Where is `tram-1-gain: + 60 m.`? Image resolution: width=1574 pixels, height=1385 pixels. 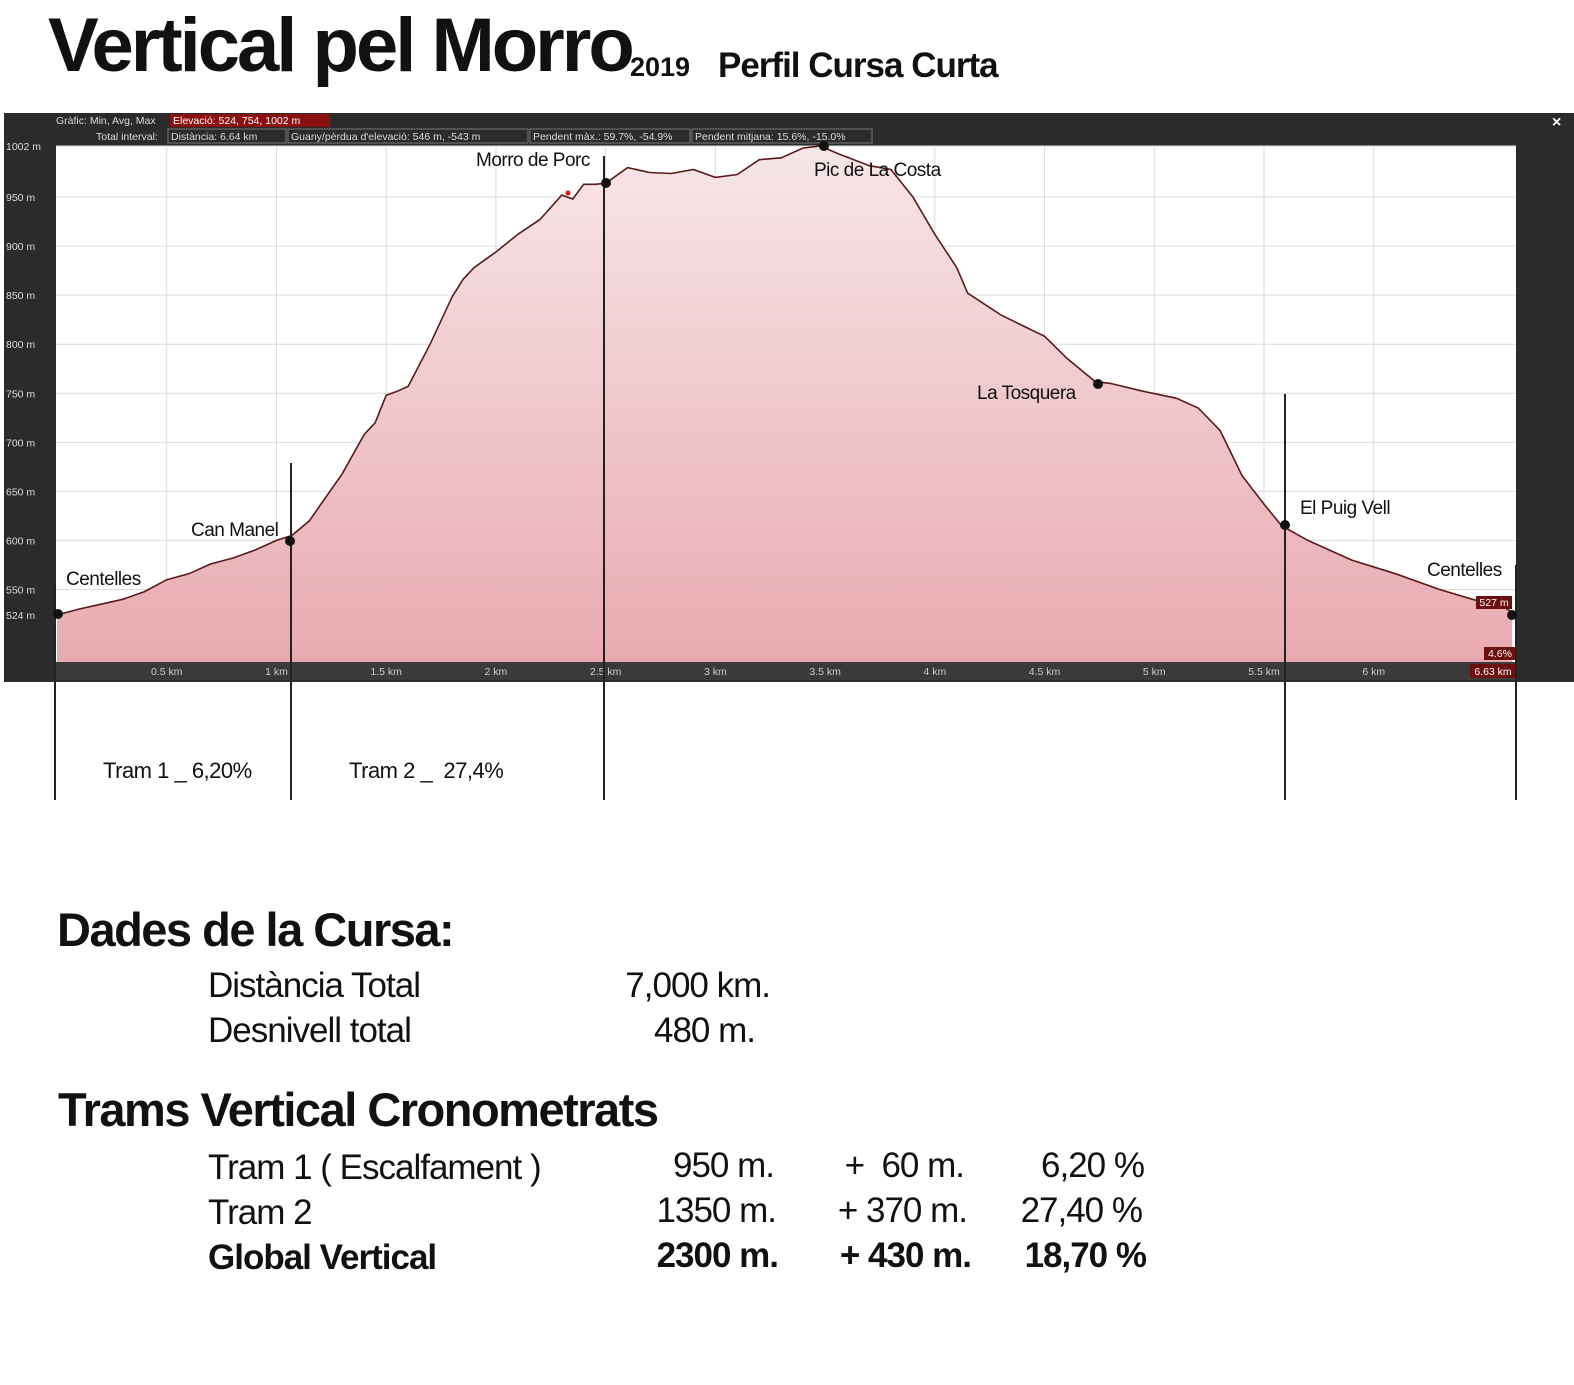 tram-1-gain: + 60 m. is located at coordinates (904, 1165).